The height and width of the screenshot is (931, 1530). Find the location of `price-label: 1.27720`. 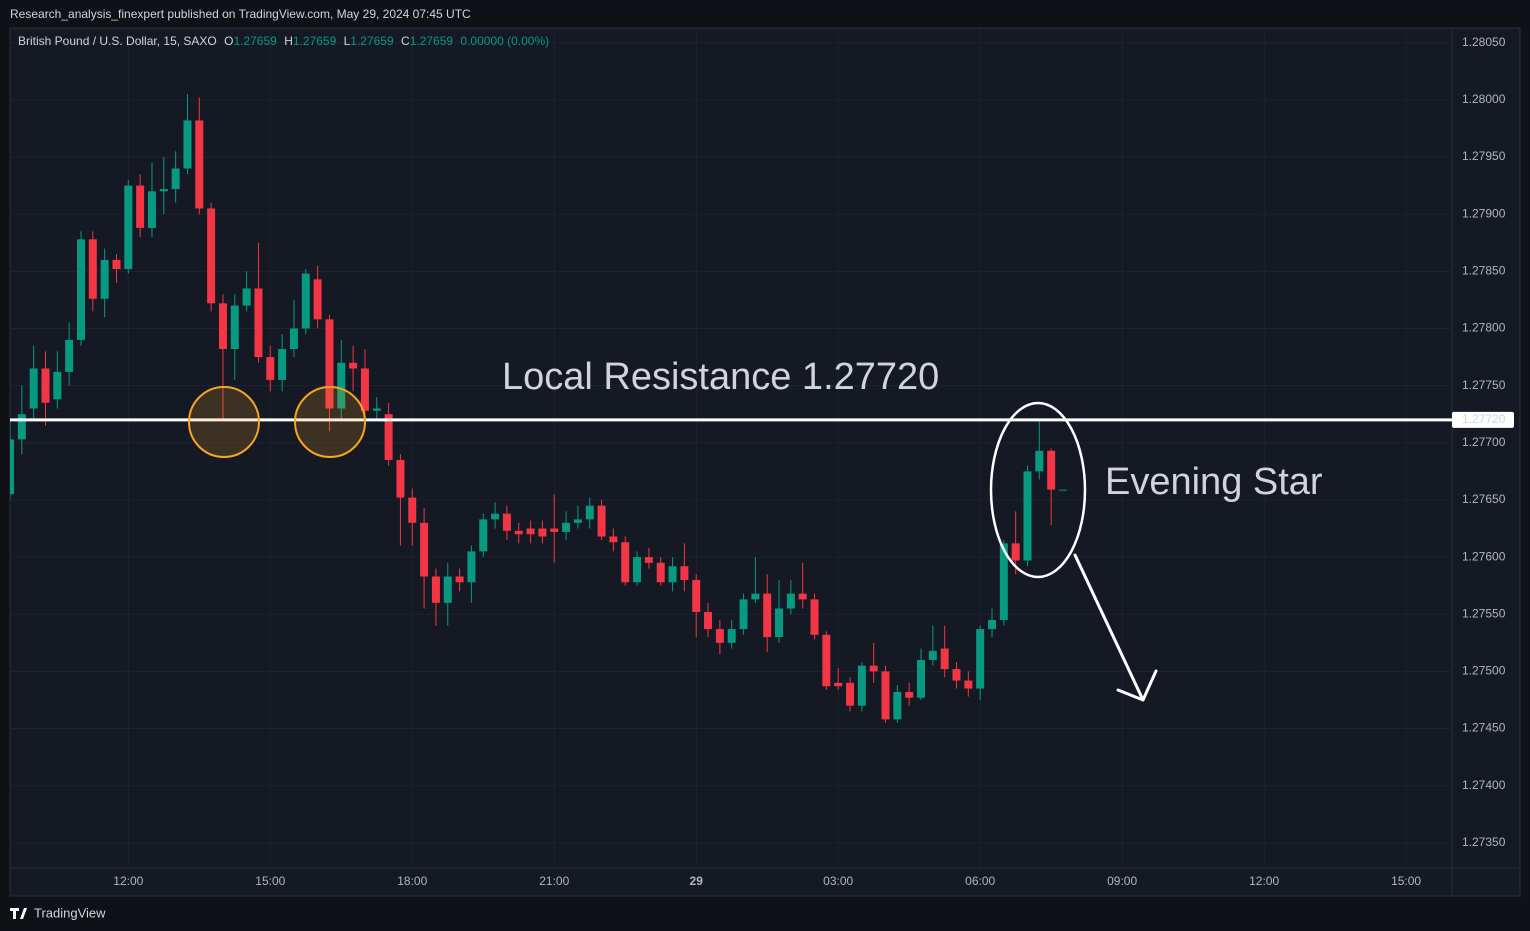

price-label: 1.27720 is located at coordinates (1484, 419).